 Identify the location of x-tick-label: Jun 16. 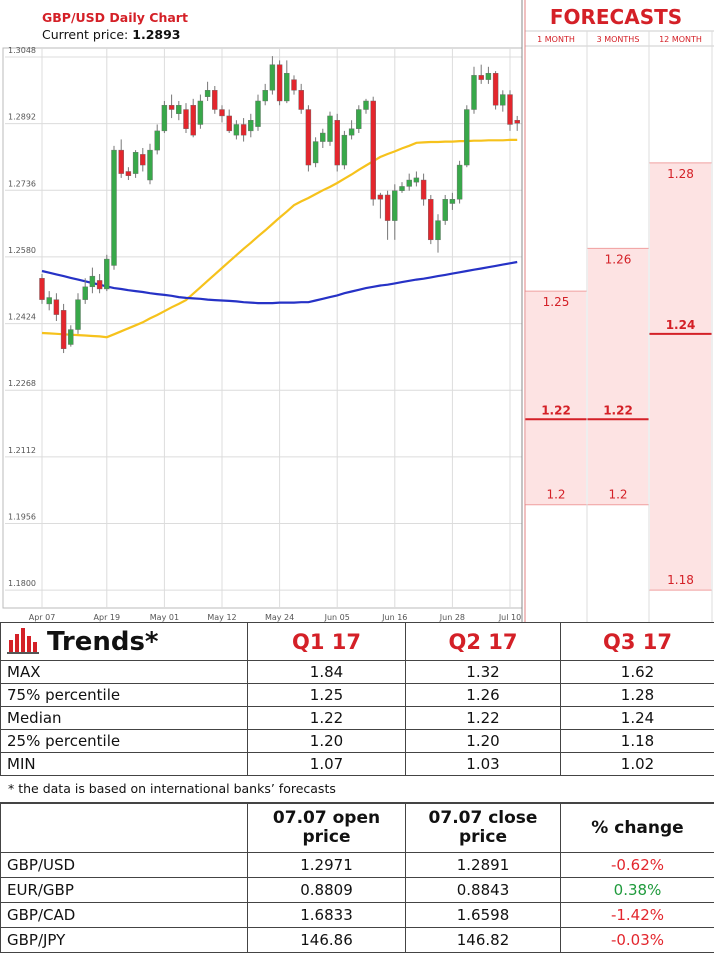
(394, 617).